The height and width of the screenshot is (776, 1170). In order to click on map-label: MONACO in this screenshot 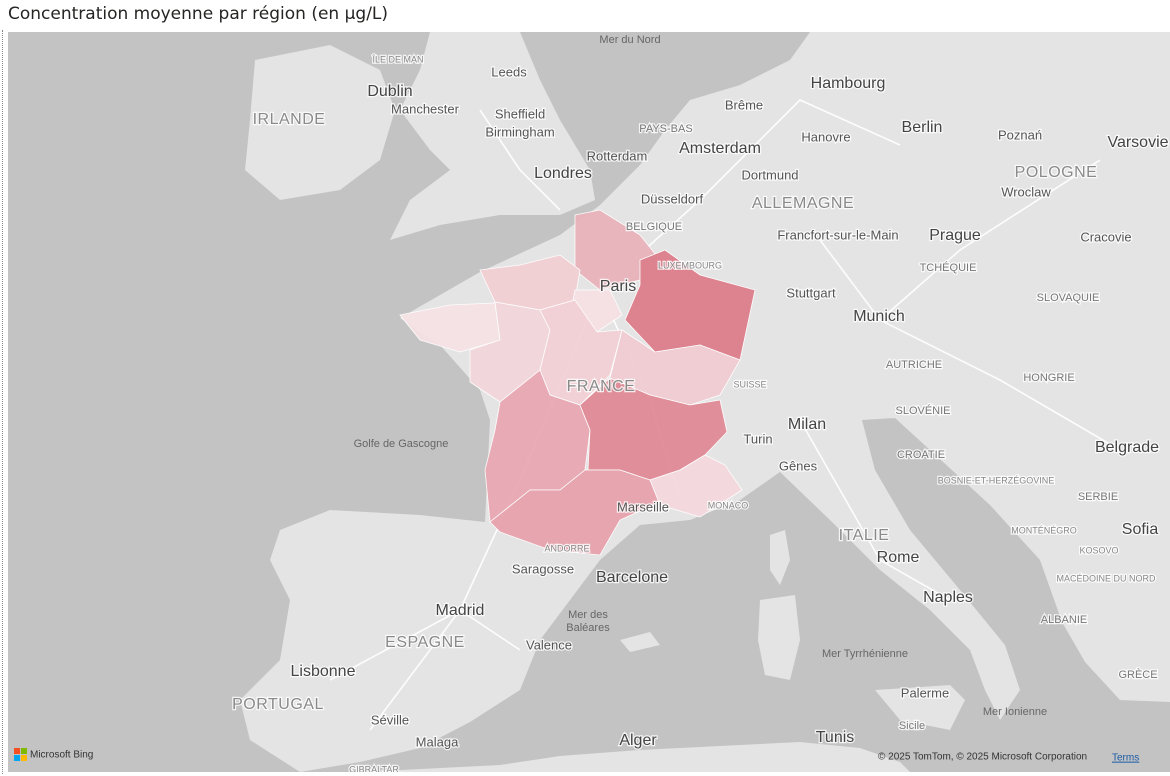, I will do `click(728, 505)`.